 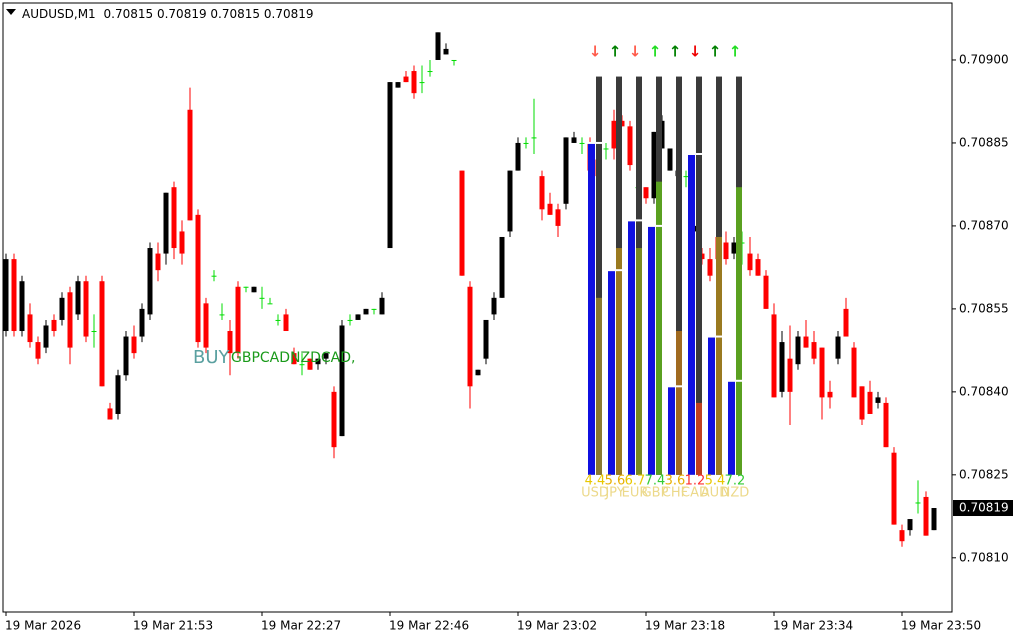 What do you see at coordinates (301, 626) in the screenshot?
I see `x-tick-label: 19 Mar 22:27` at bounding box center [301, 626].